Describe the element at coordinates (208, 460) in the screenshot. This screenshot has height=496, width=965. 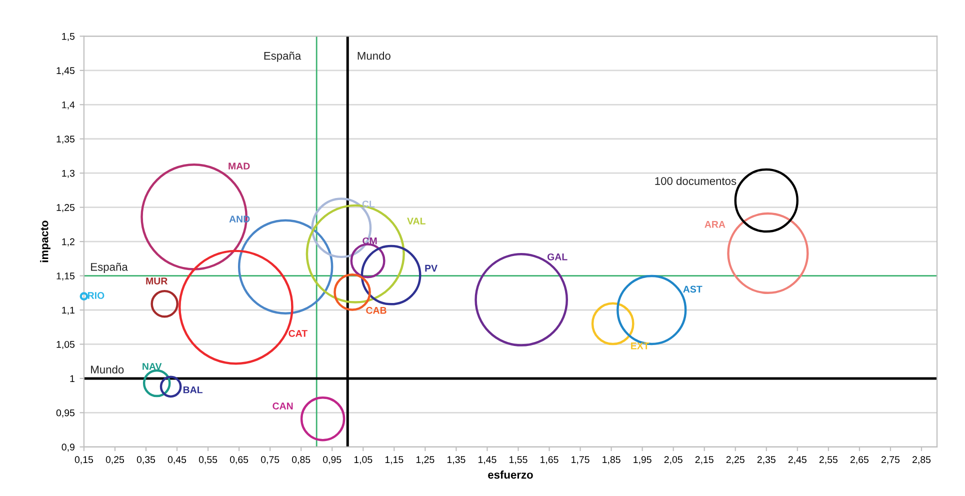
I see `x-tick-label: 0,55` at that location.